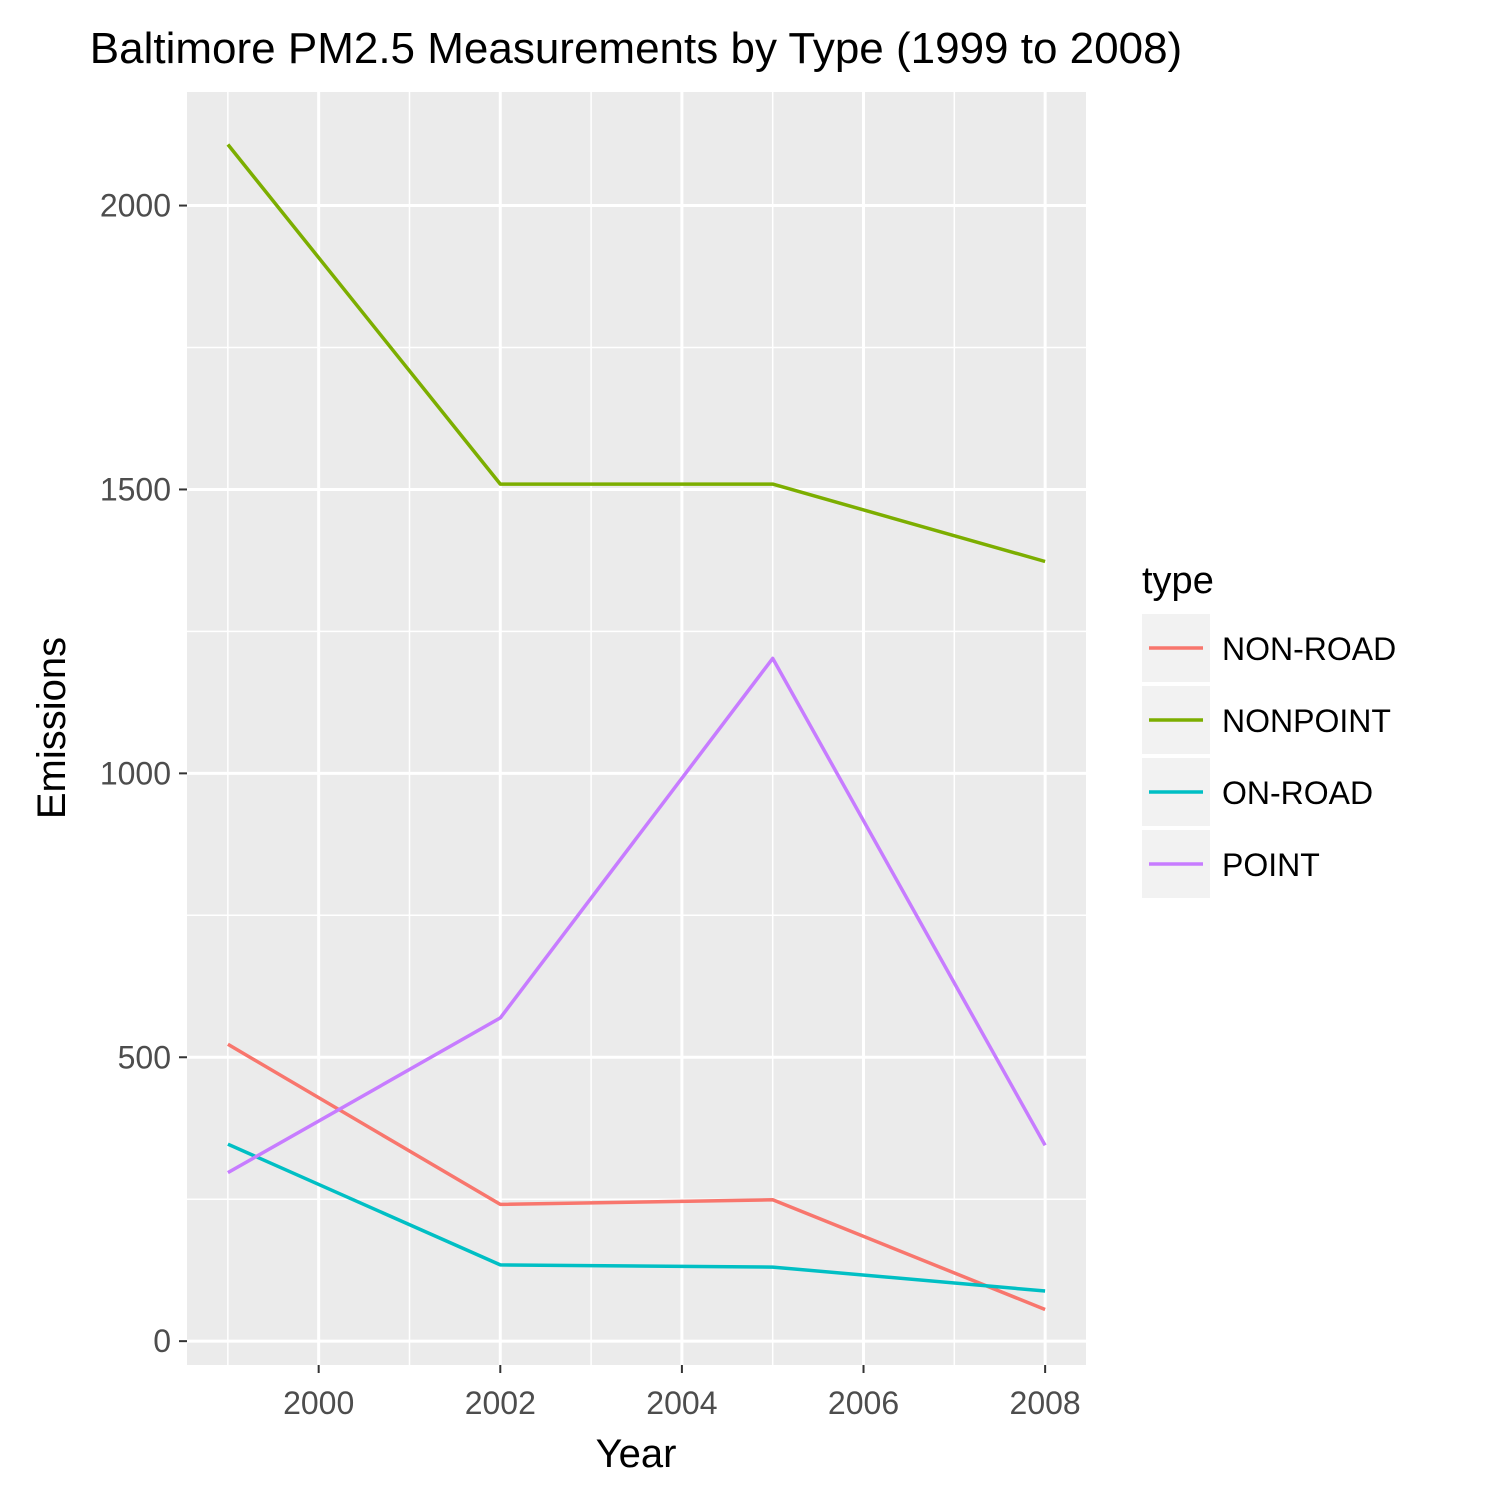 The image size is (1500, 1500). I want to click on x-tick-label: 2006, so click(863, 1403).